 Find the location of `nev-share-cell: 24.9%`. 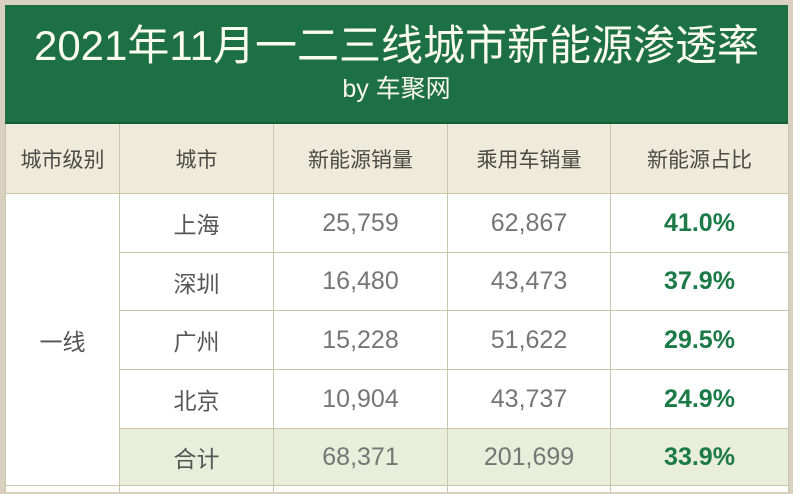

nev-share-cell: 24.9% is located at coordinates (700, 399).